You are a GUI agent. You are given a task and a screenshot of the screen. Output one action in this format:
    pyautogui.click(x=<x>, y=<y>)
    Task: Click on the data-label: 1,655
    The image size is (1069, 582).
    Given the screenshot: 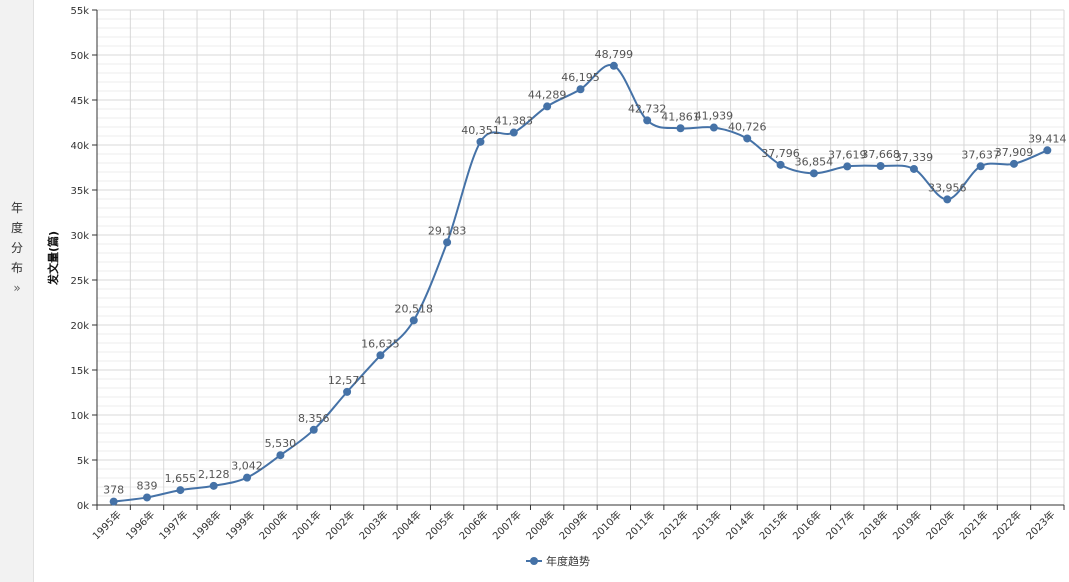 What is the action you would take?
    pyautogui.click(x=181, y=478)
    